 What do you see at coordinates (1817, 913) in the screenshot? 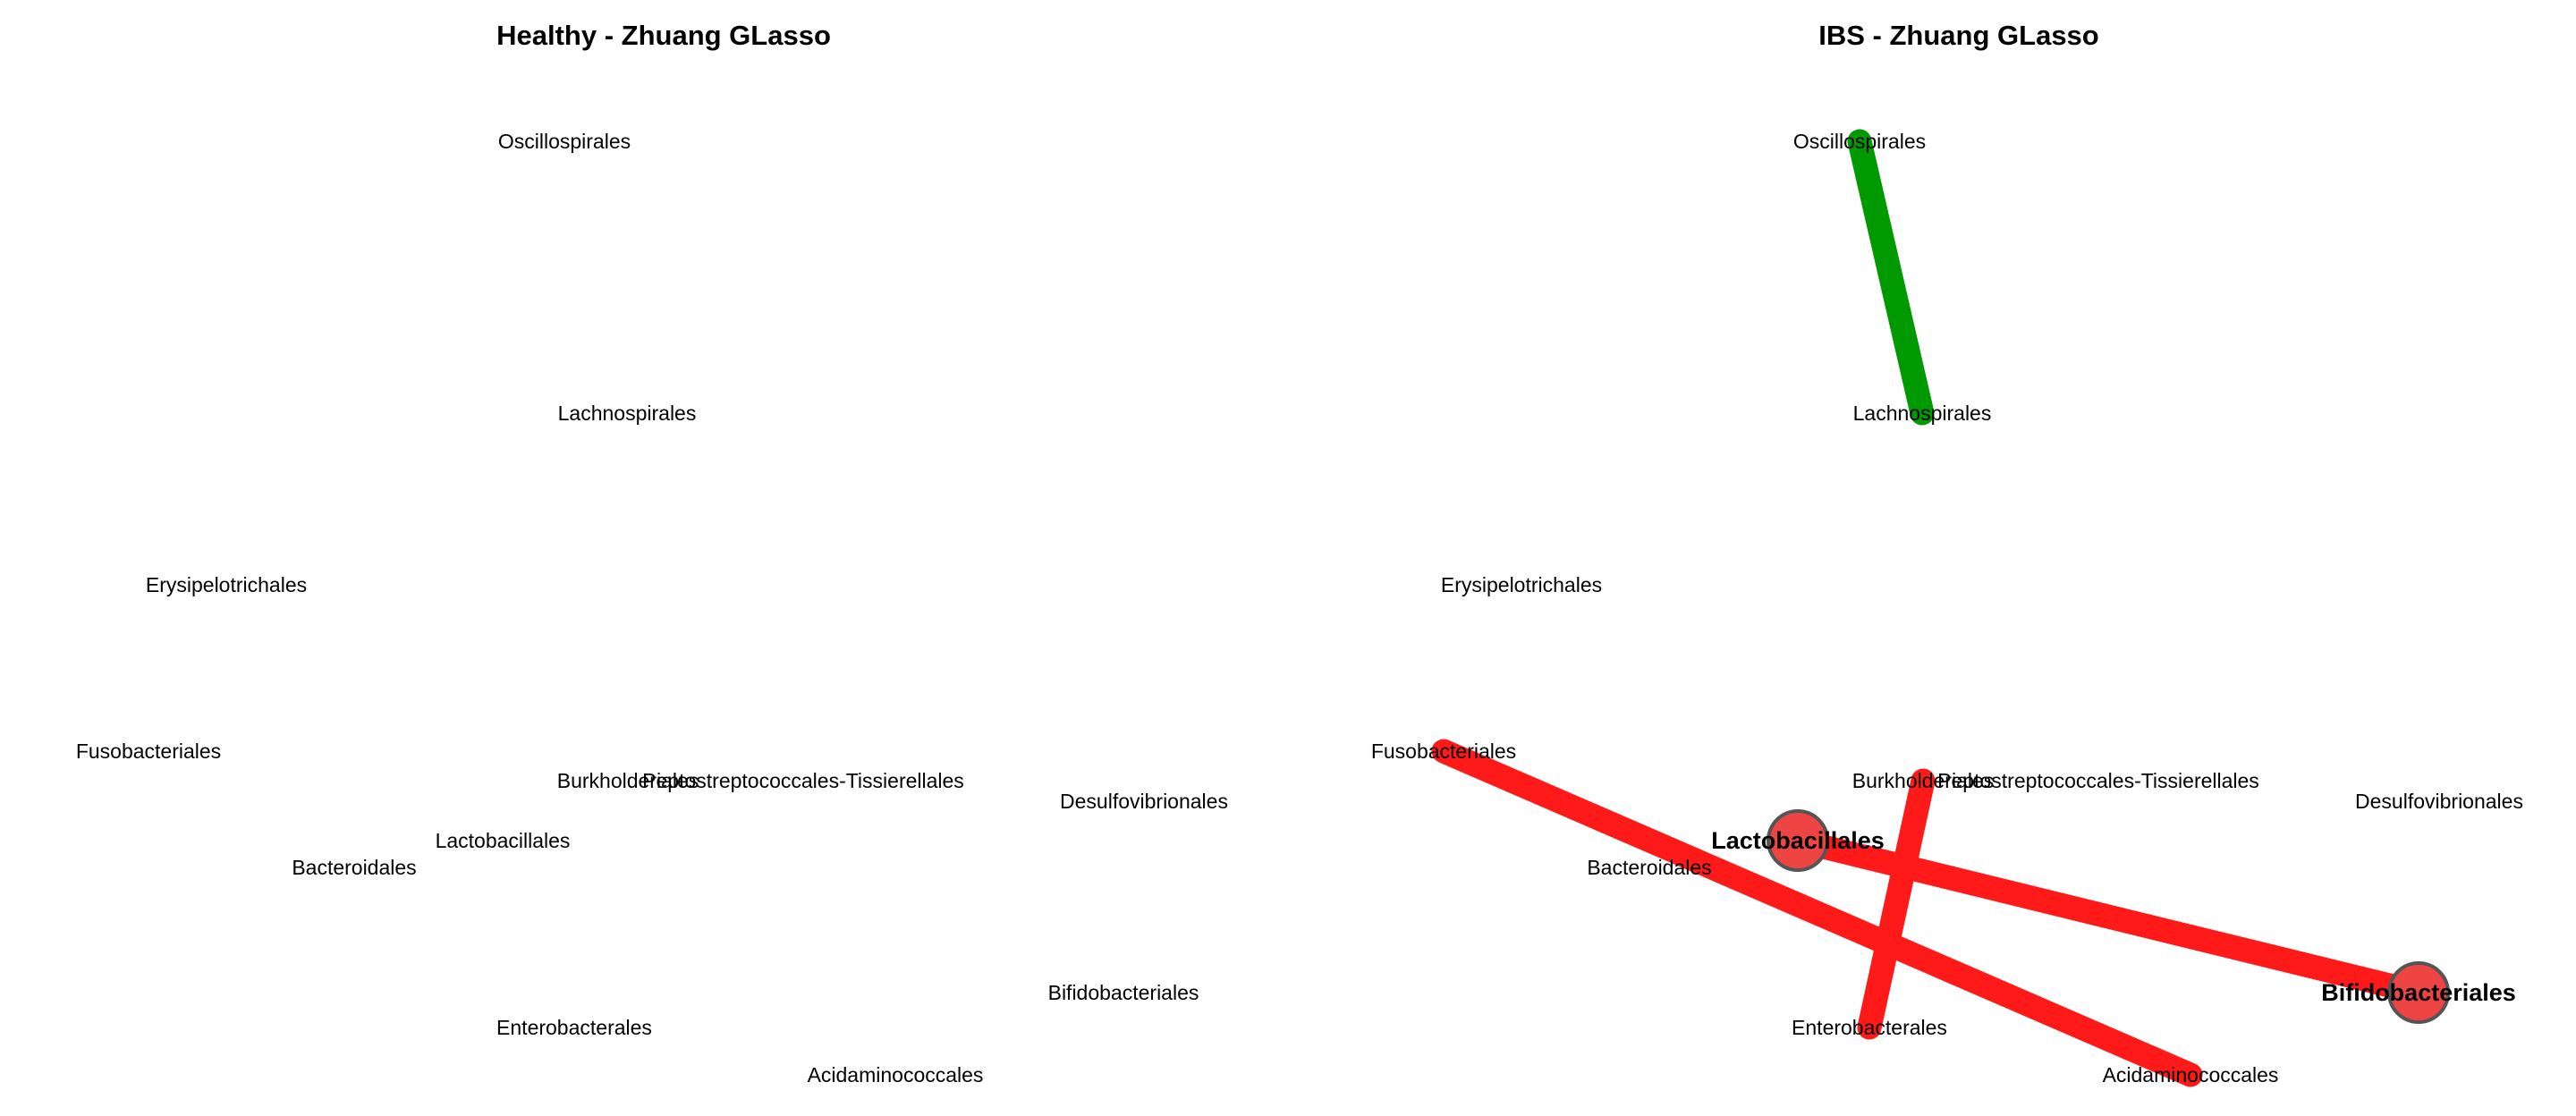
I see `edge-fusobacteriales-acidaminococcales` at bounding box center [1817, 913].